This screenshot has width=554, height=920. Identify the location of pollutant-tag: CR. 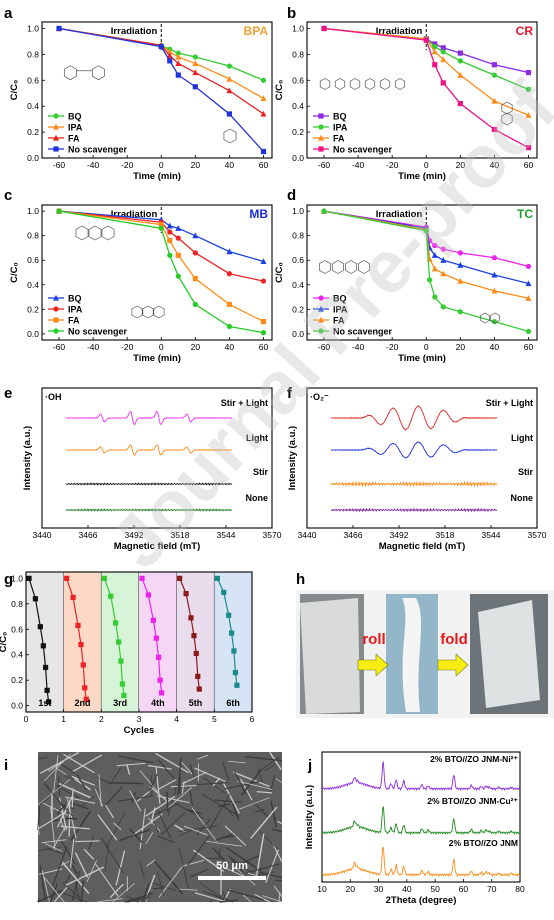
(525, 31).